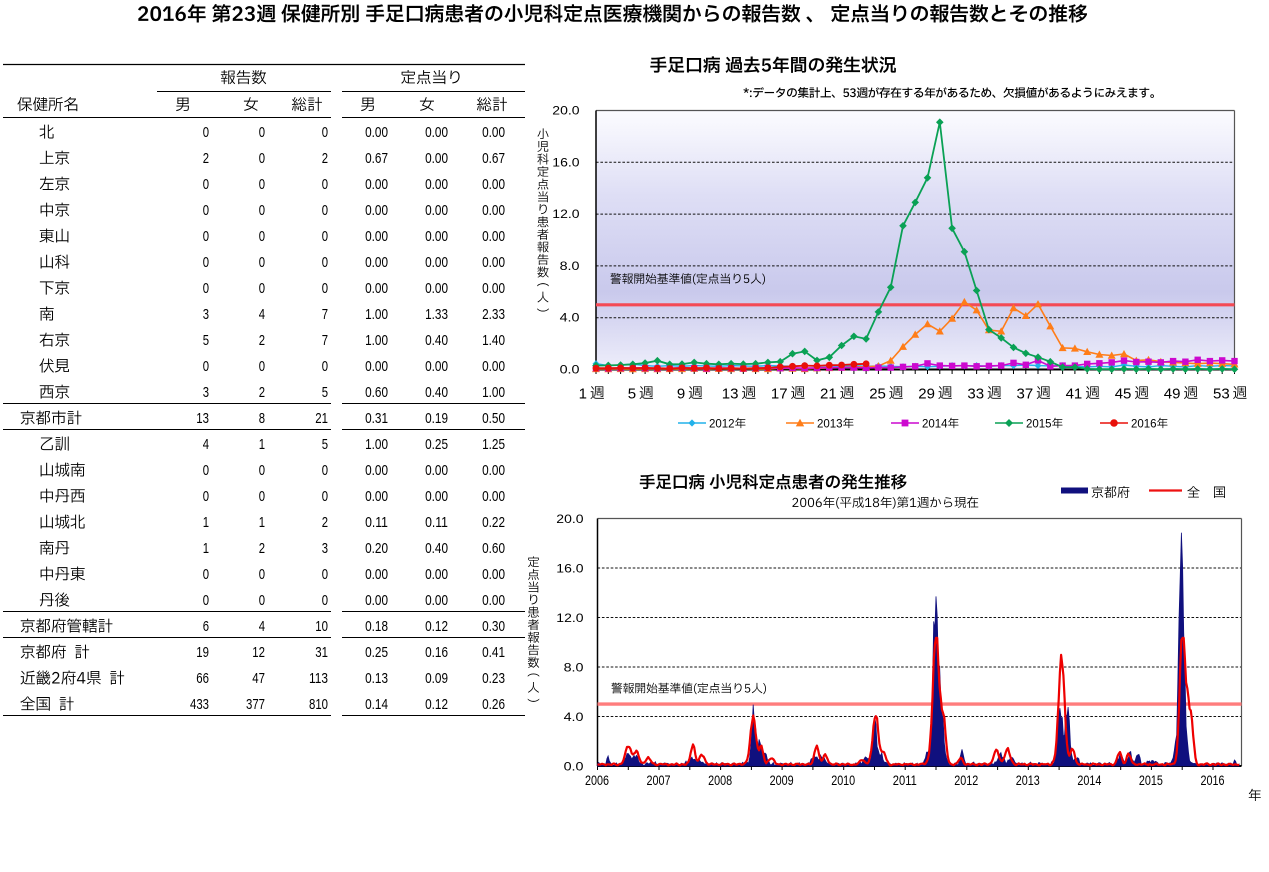 Image resolution: width=1269 pixels, height=872 pixels. Describe the element at coordinates (1221, 393) in the screenshot. I see `svg-text: 53` at that location.